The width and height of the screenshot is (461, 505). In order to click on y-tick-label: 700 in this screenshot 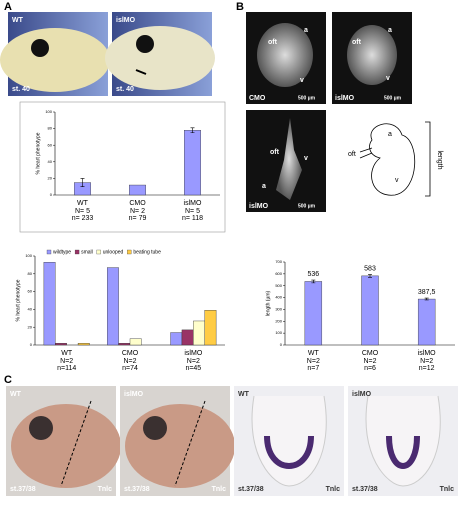, I will do `click(278, 261)`.